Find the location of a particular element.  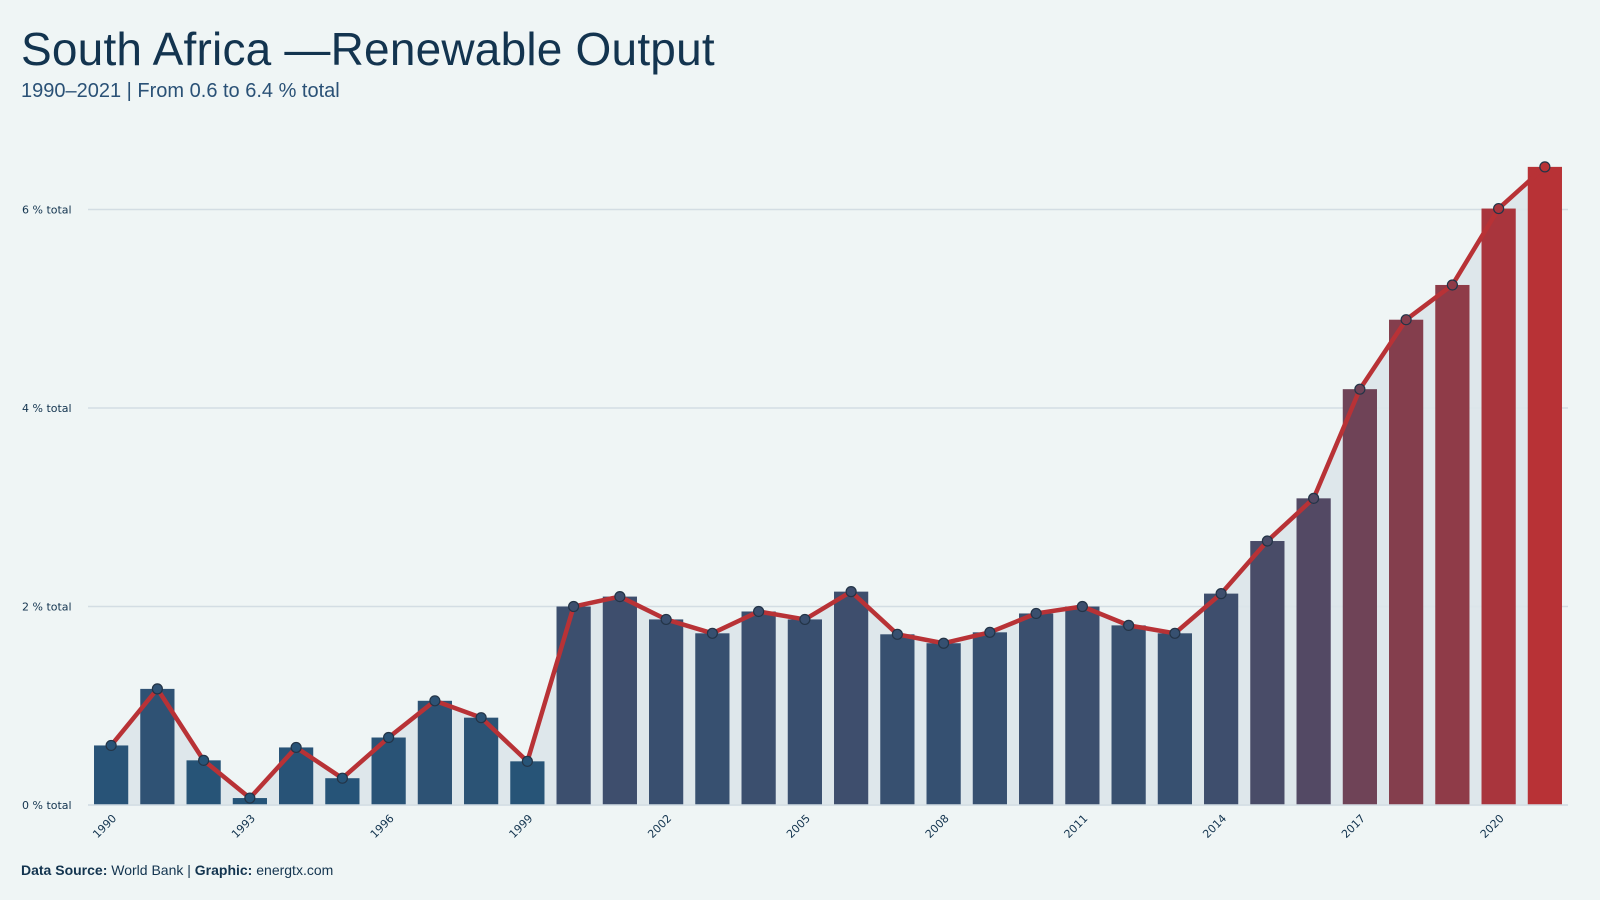

graphic-label: Graphic: is located at coordinates (223, 870).